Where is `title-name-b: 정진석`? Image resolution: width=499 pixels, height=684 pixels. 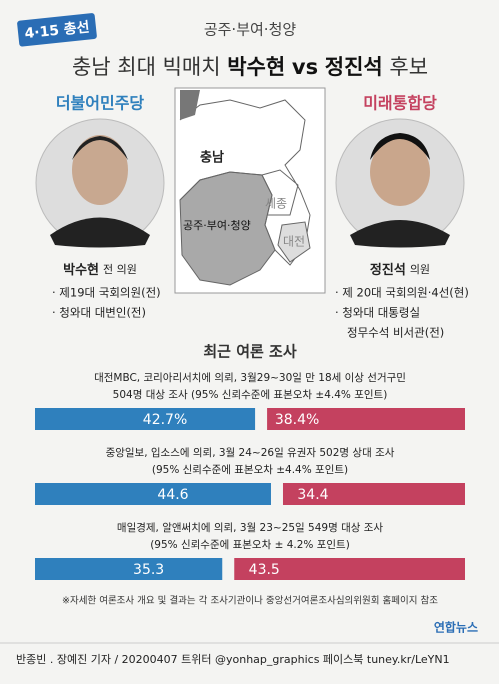 title-name-b: 정진석 is located at coordinates (354, 67).